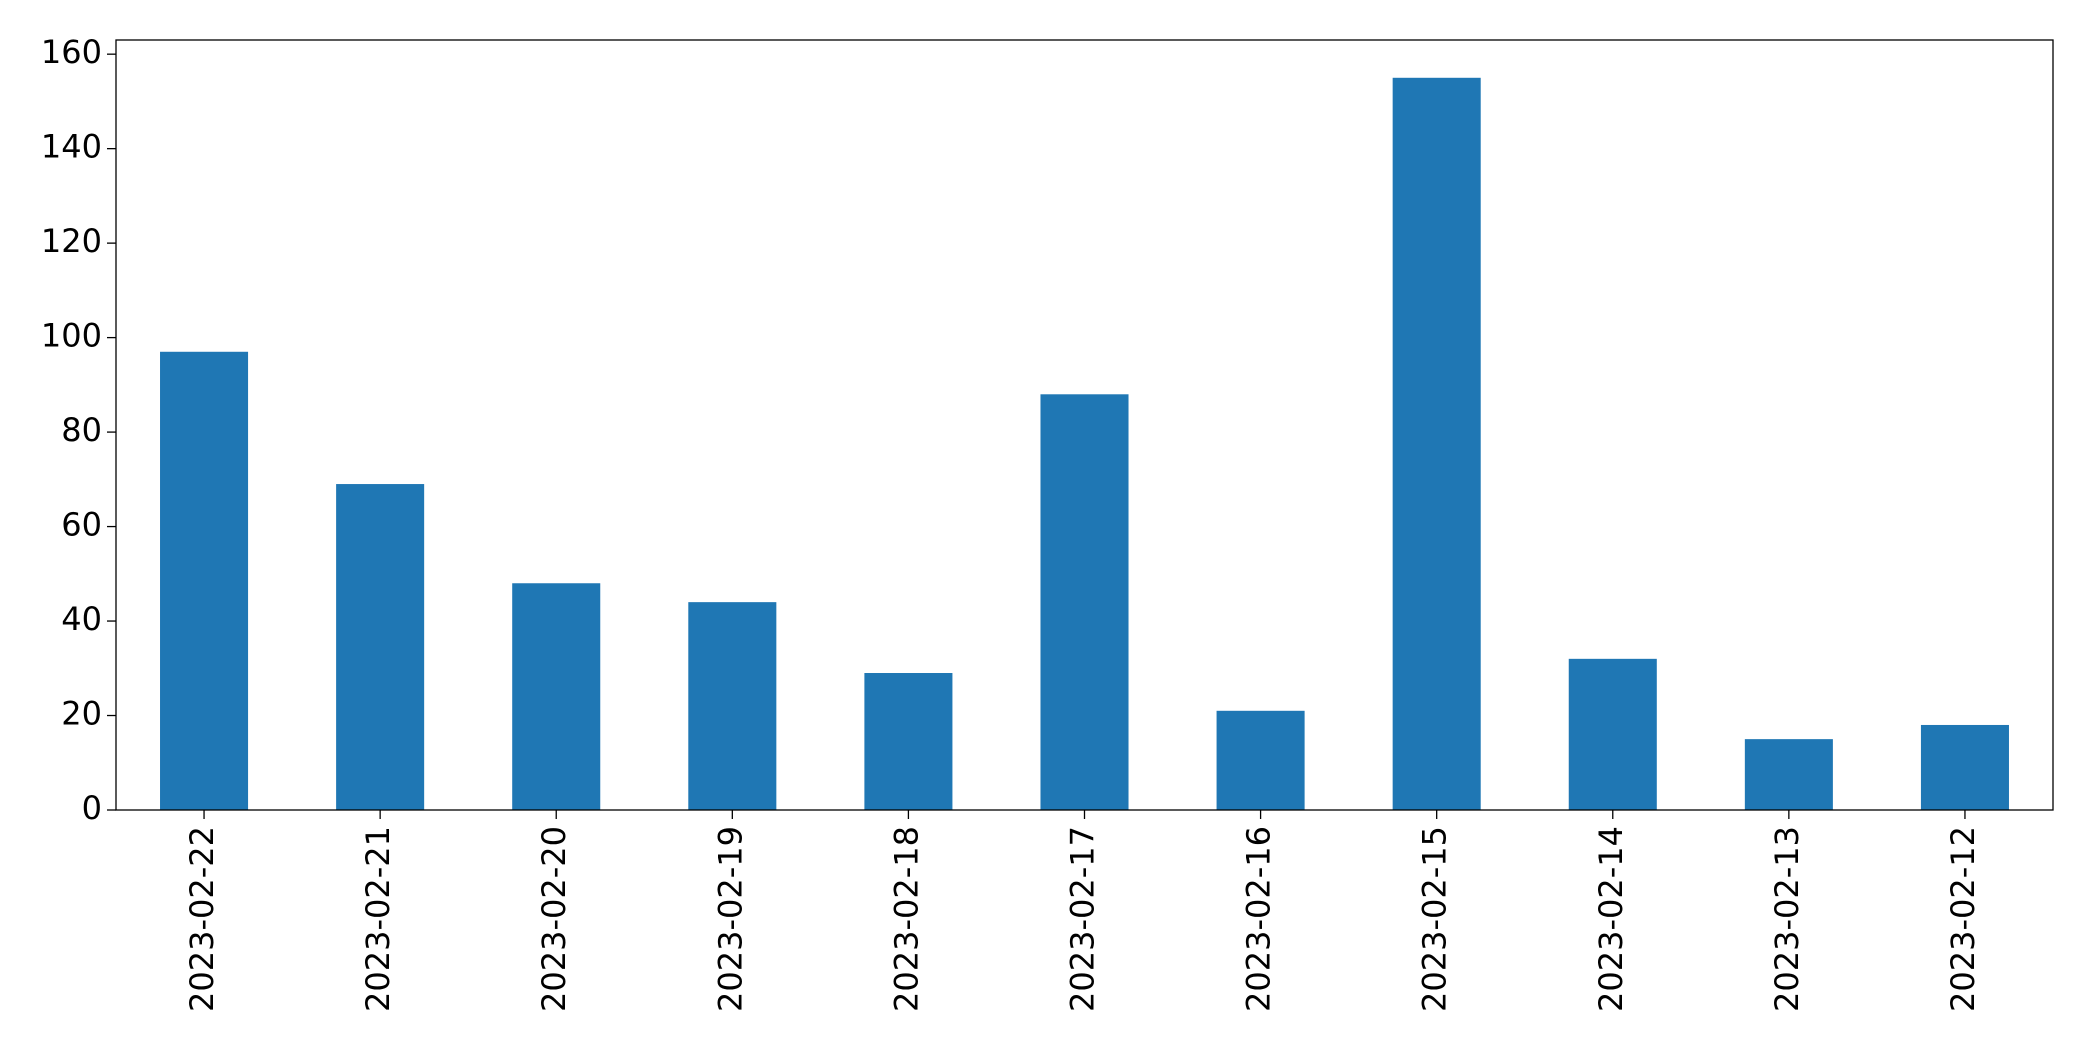  What do you see at coordinates (730, 919) in the screenshot?
I see `x-tick-label: 2023-02-19` at bounding box center [730, 919].